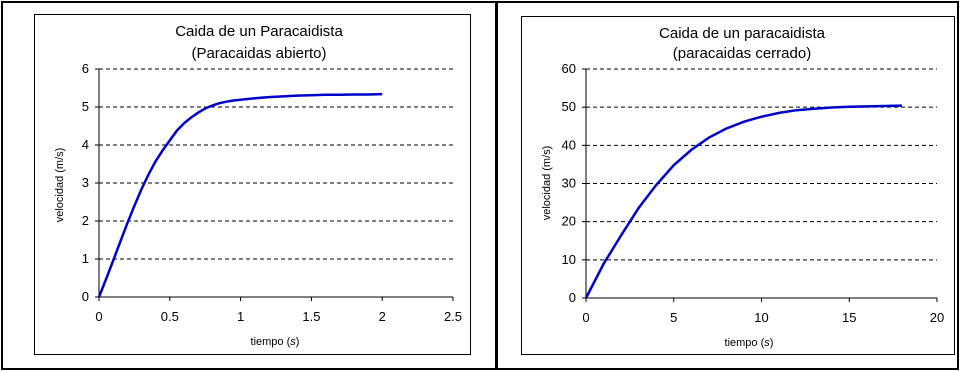 Image resolution: width=964 pixels, height=371 pixels. Describe the element at coordinates (742, 53) in the screenshot. I see `chart-subtitle: (paracaidas cerrado)` at that location.